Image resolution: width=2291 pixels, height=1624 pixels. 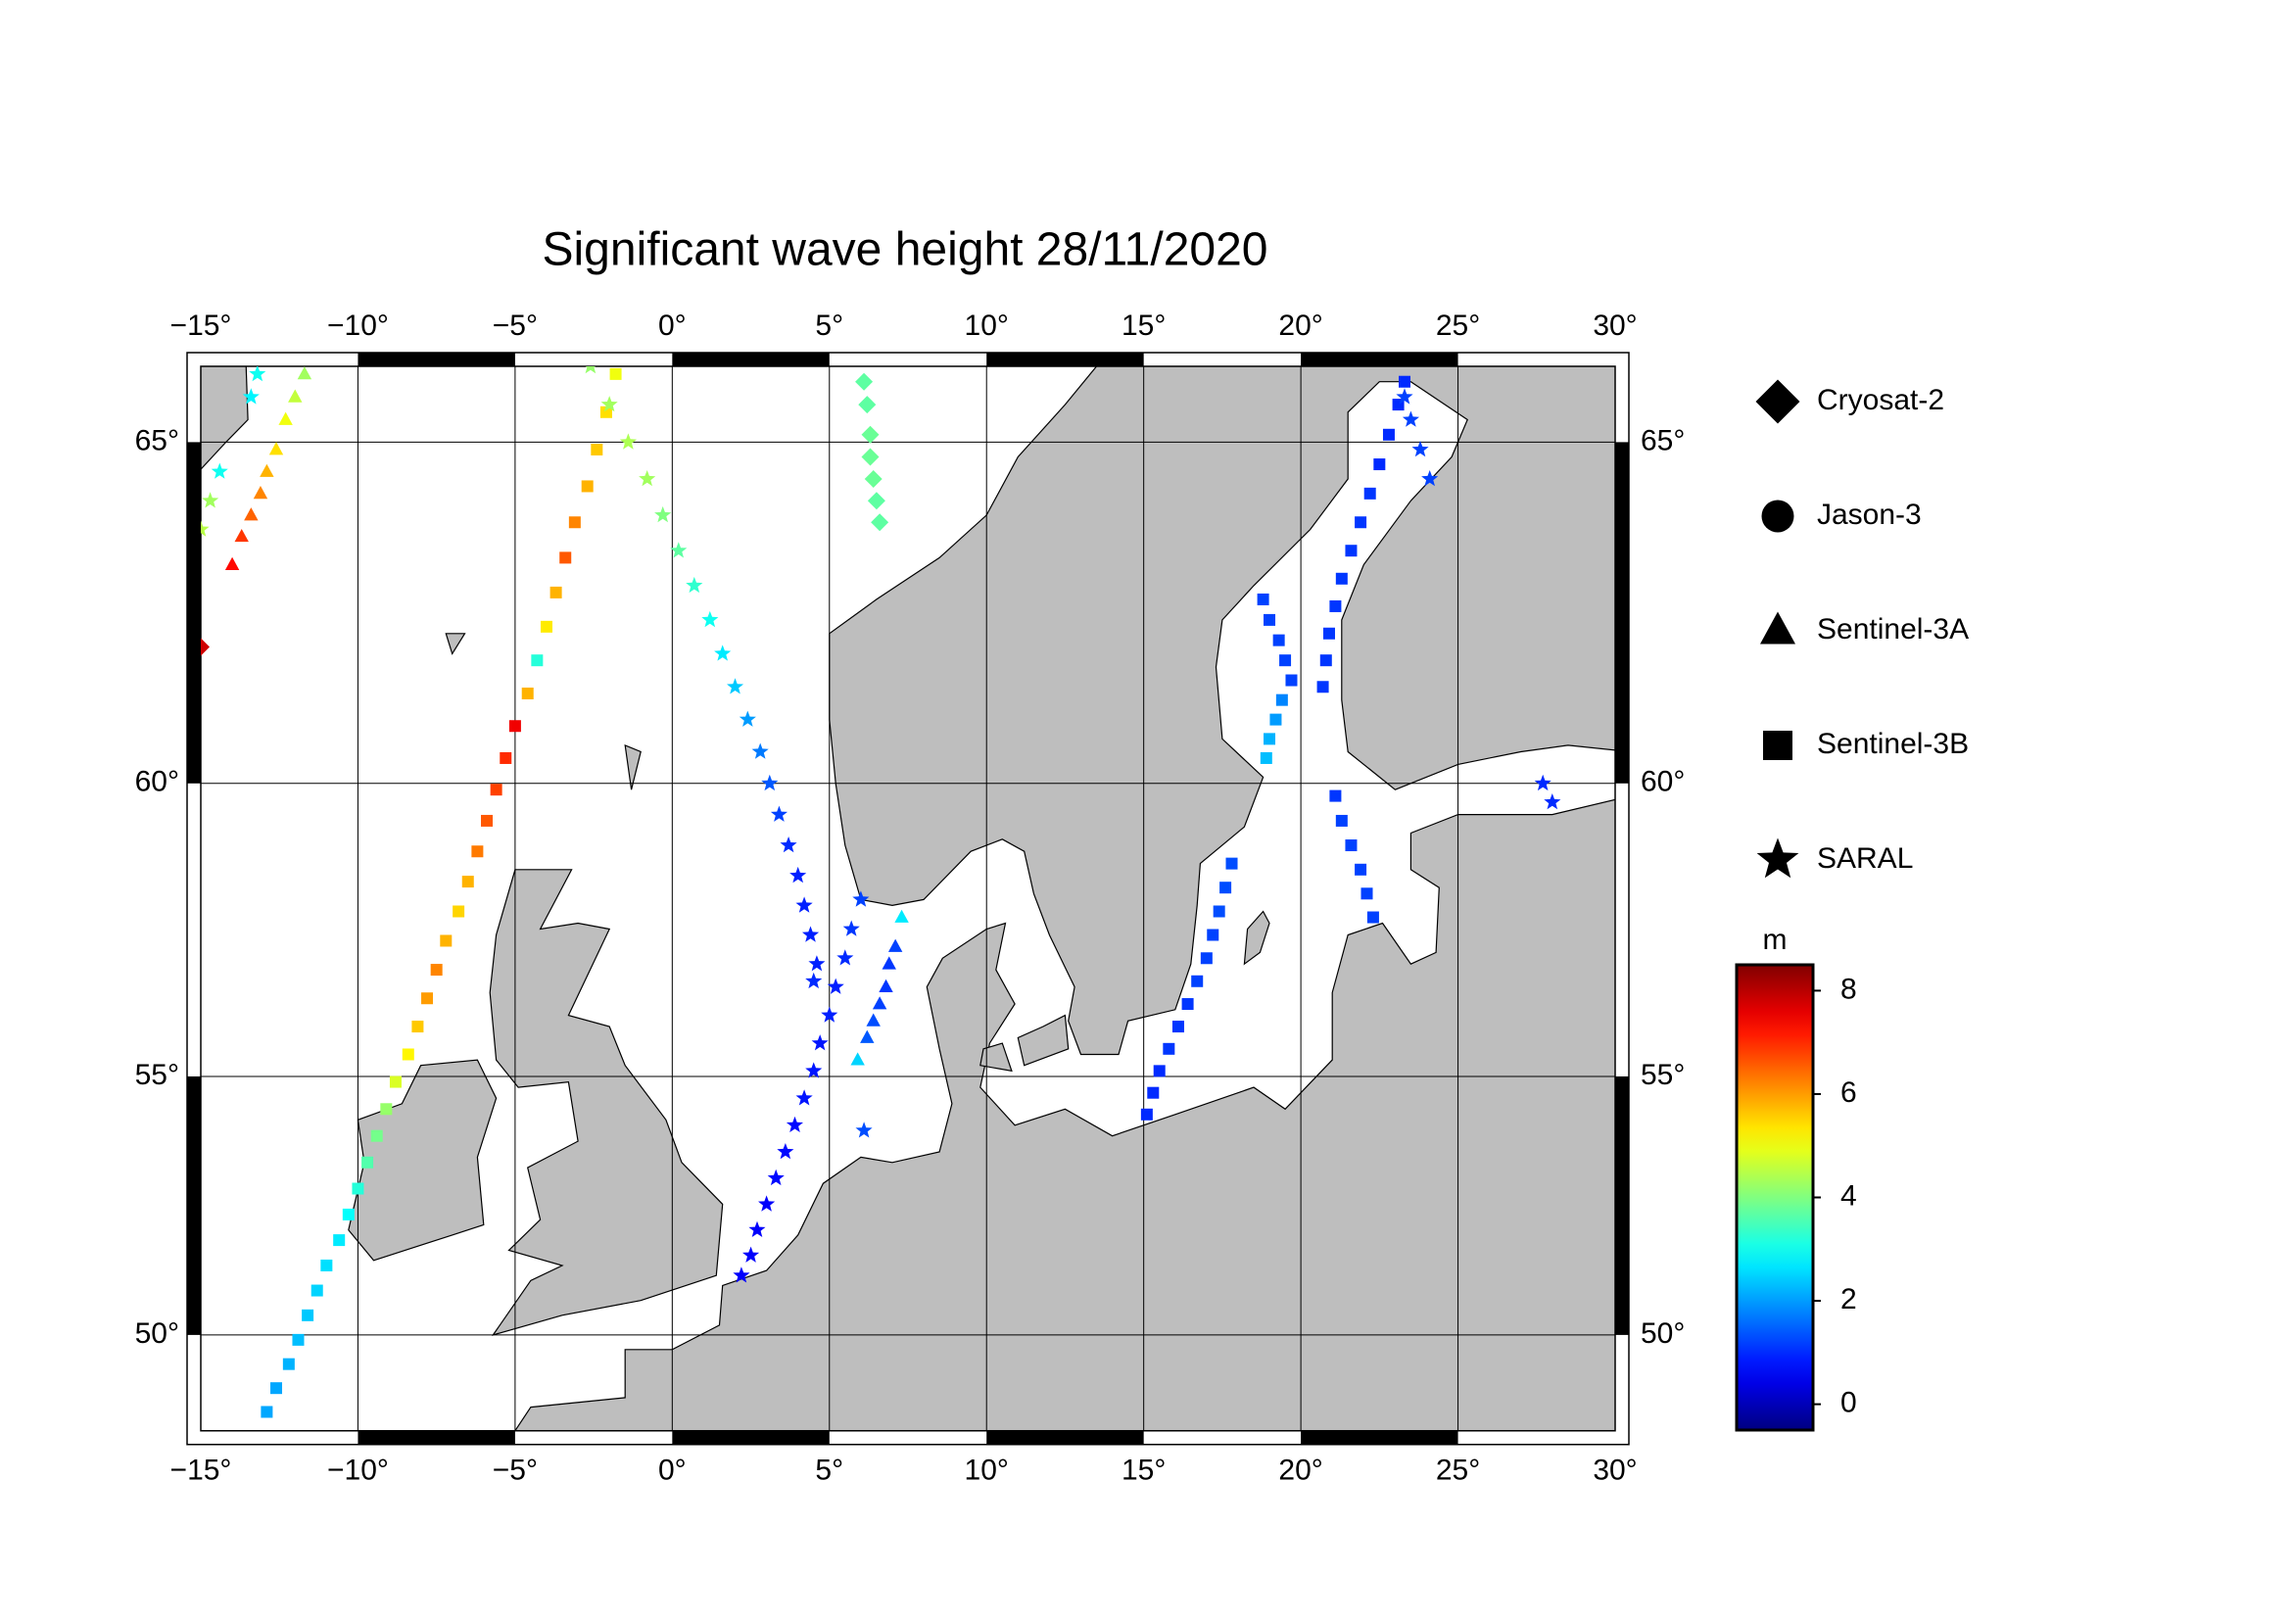 What do you see at coordinates (515, 326) in the screenshot?
I see `x-tick-label: −5°` at bounding box center [515, 326].